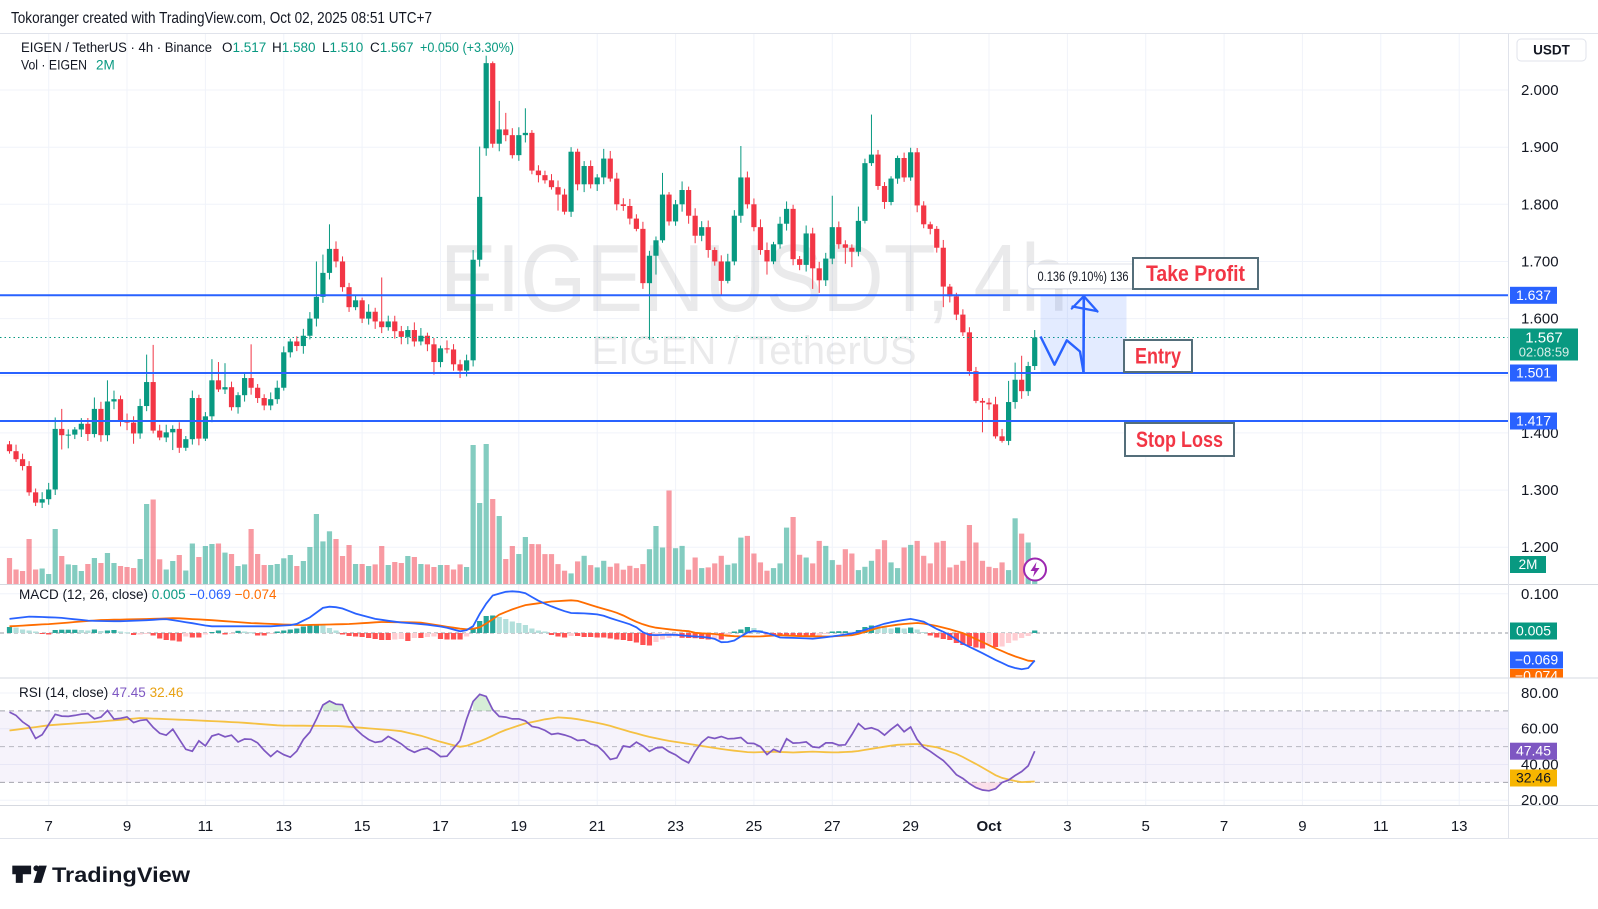 The image size is (1598, 909). Describe the element at coordinates (1540, 204) in the screenshot. I see `svg-text: 1.800` at that location.